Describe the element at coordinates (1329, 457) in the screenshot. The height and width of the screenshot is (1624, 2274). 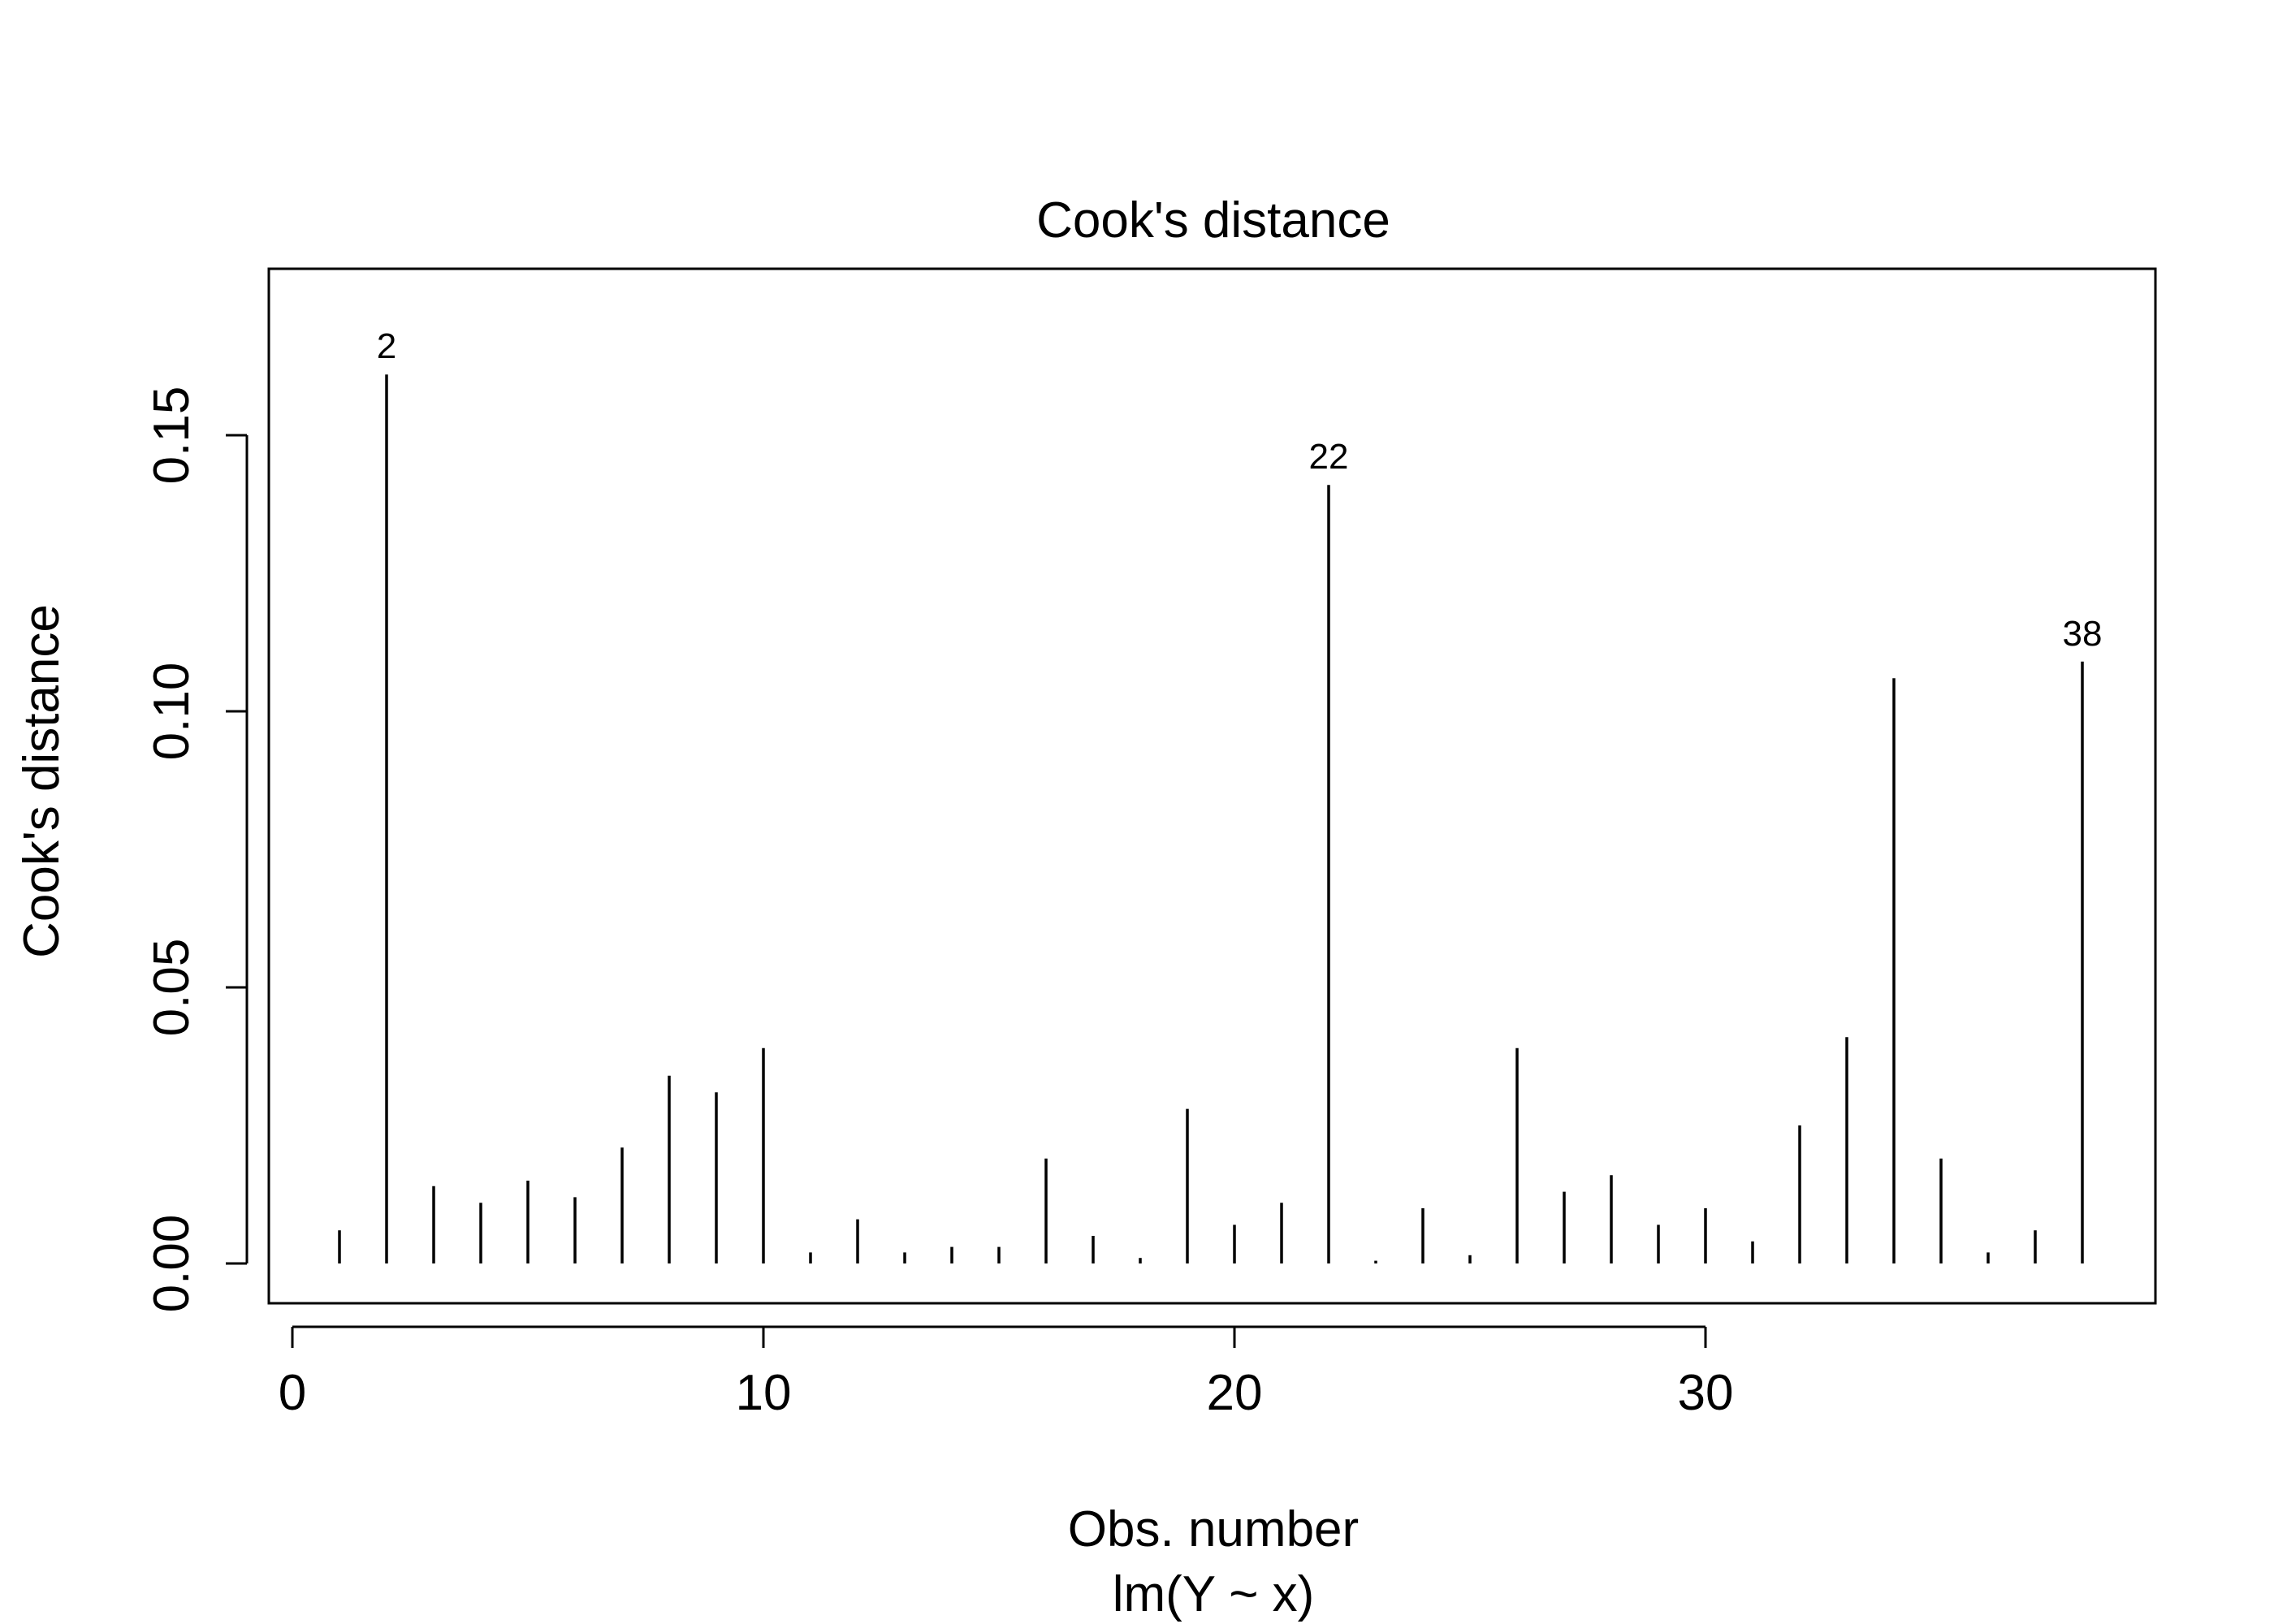
I see `point-label-obs-22: 22` at that location.